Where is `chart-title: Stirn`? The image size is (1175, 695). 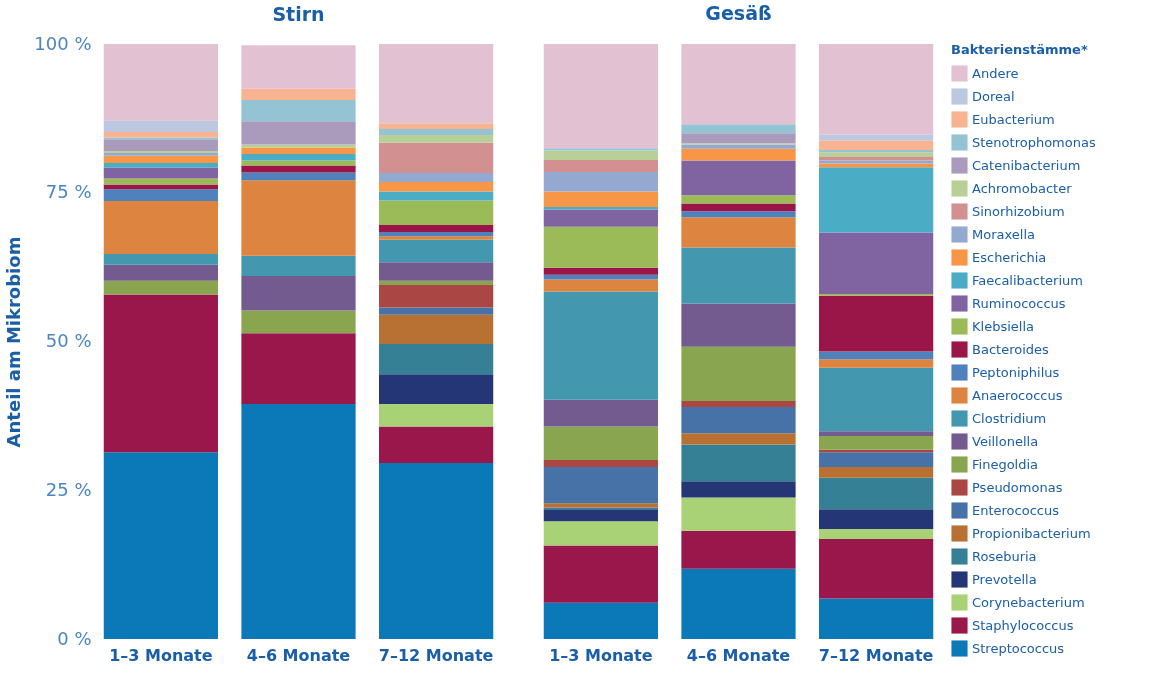
chart-title: Stirn is located at coordinates (298, 14).